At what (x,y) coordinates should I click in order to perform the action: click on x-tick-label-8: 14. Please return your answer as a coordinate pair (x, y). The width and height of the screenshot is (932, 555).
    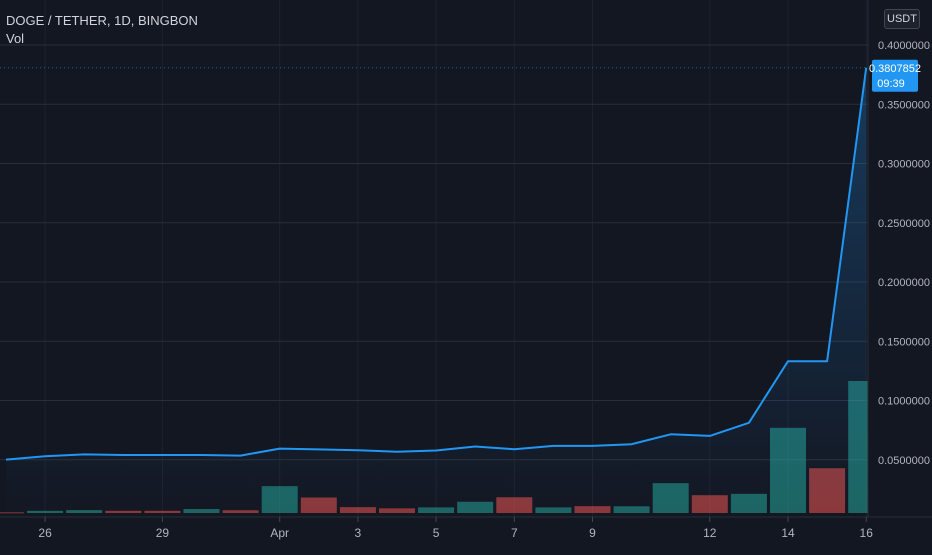
    Looking at the image, I should click on (788, 533).